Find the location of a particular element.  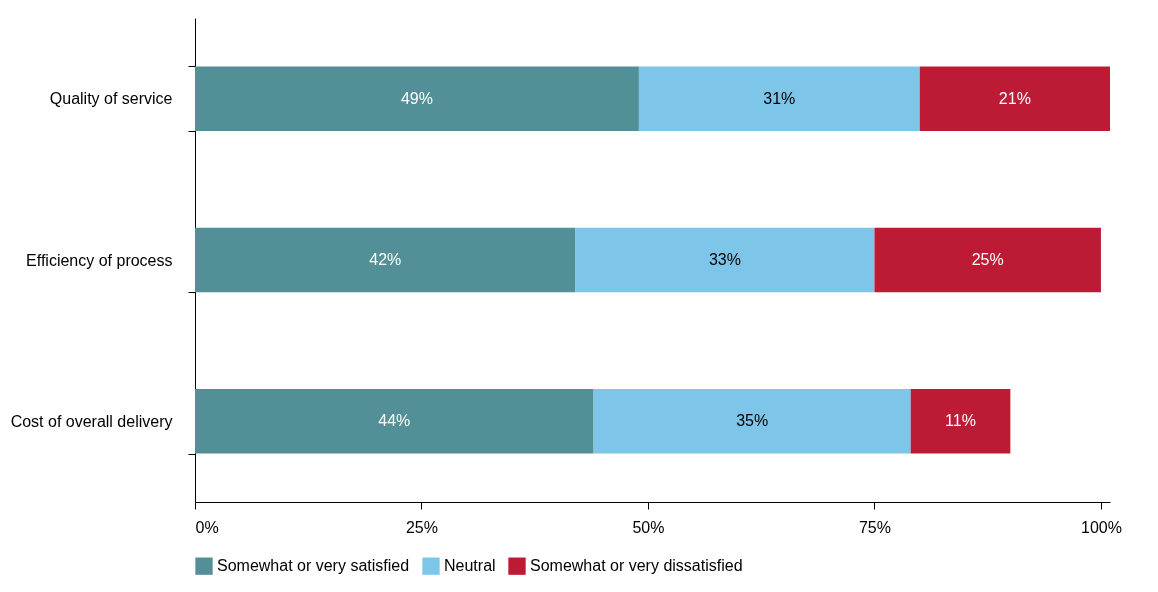

data-label: 31% is located at coordinates (779, 98).